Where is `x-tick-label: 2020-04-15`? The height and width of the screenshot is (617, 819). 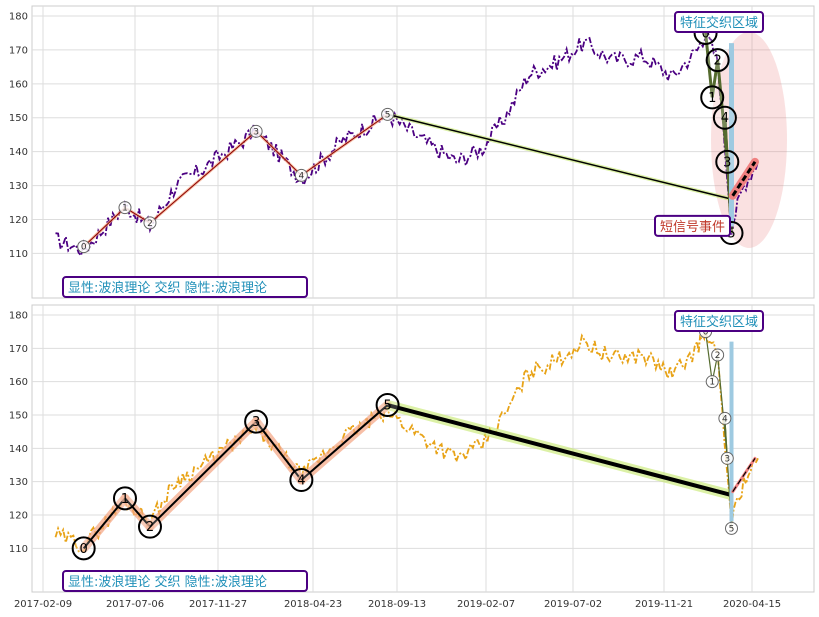
x-tick-label: 2020-04-15 is located at coordinates (752, 604).